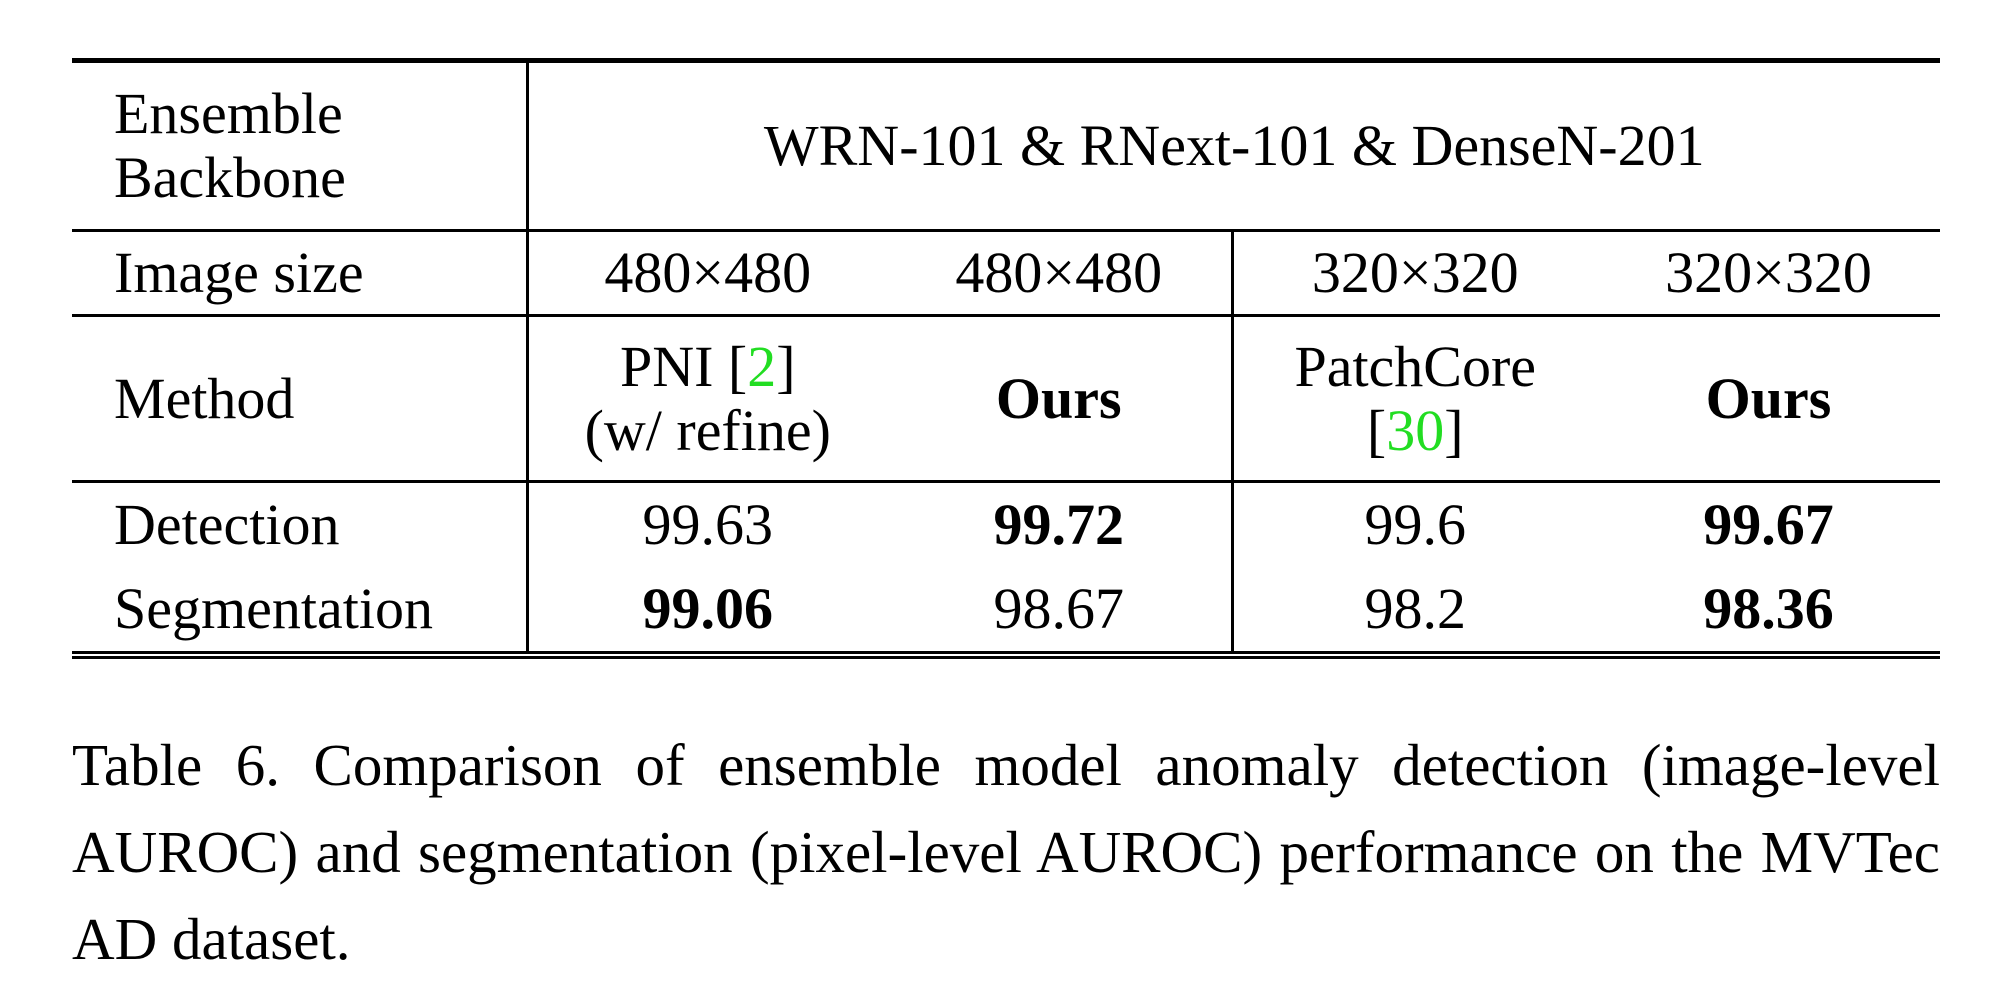 The image size is (2000, 998). I want to click on table-cell: 99.67, so click(1768, 523).